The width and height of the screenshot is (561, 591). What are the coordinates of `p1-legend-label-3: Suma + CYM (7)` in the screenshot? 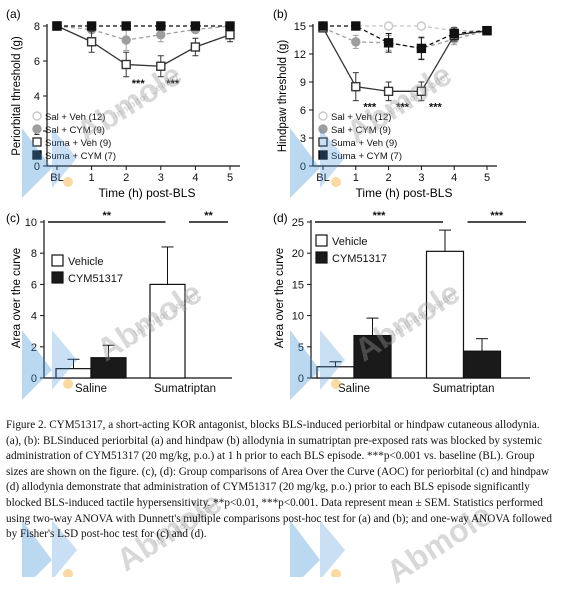 It's located at (366, 156).